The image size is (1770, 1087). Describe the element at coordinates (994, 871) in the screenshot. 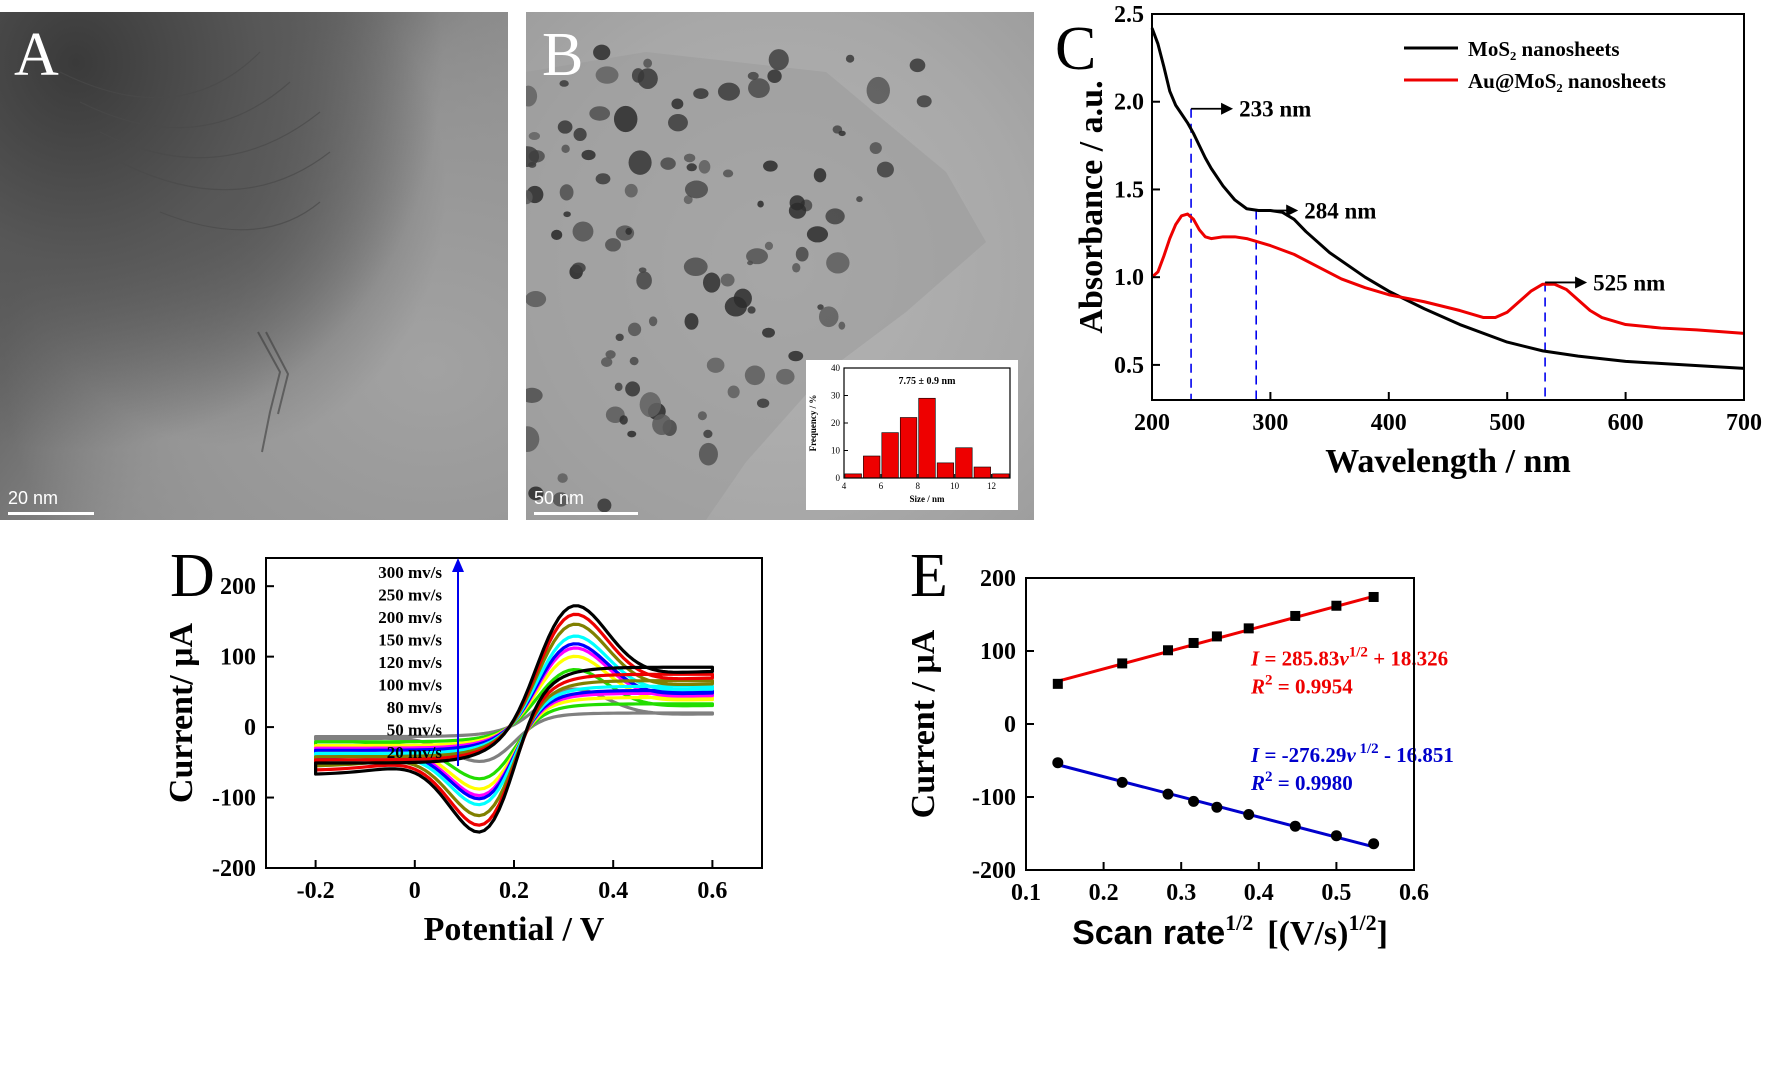

I see `y-tick-label: -200` at that location.